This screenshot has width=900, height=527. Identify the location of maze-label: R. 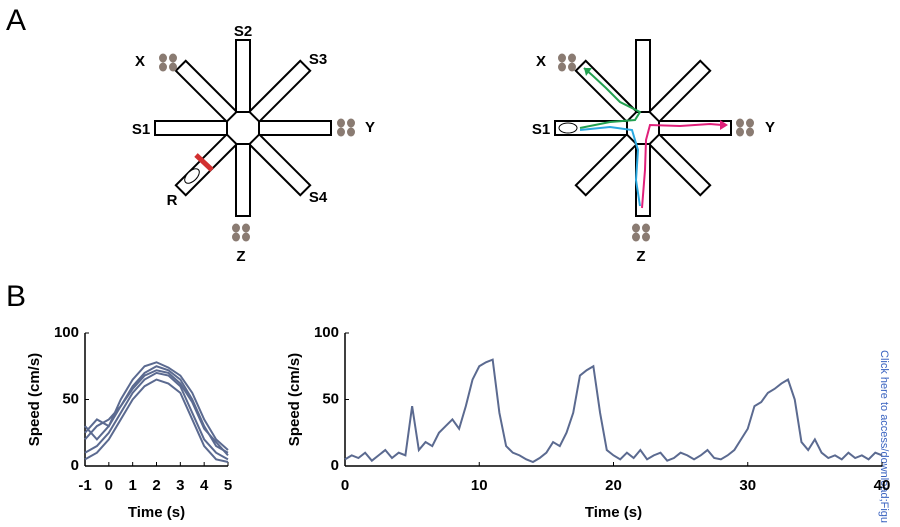
(172, 200).